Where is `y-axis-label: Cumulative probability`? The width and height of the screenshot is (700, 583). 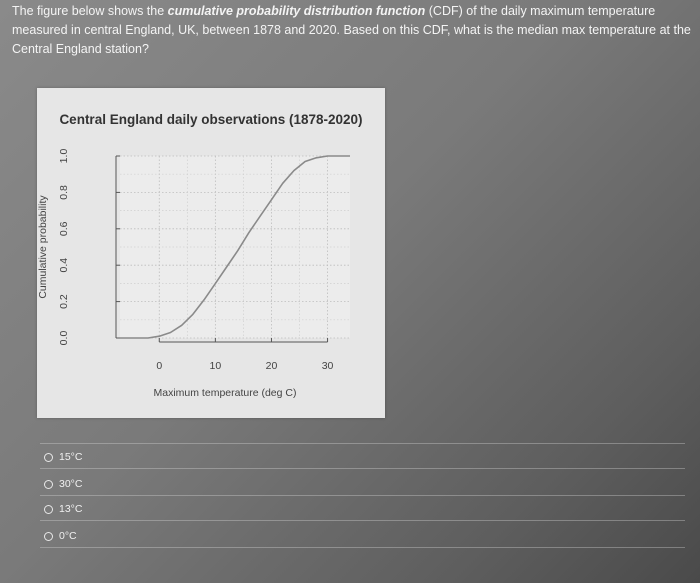 y-axis-label: Cumulative probability is located at coordinates (43, 247).